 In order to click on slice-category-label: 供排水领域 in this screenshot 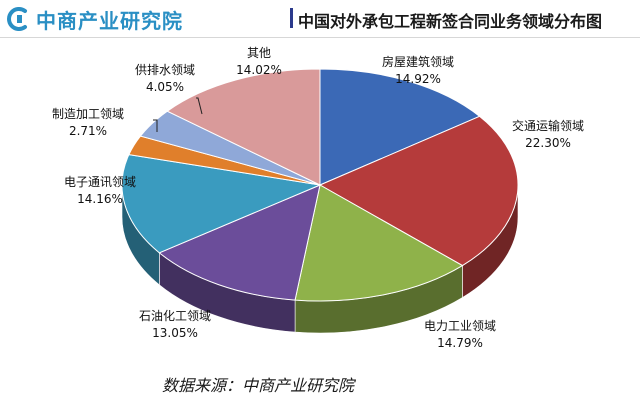, I will do `click(165, 70)`.